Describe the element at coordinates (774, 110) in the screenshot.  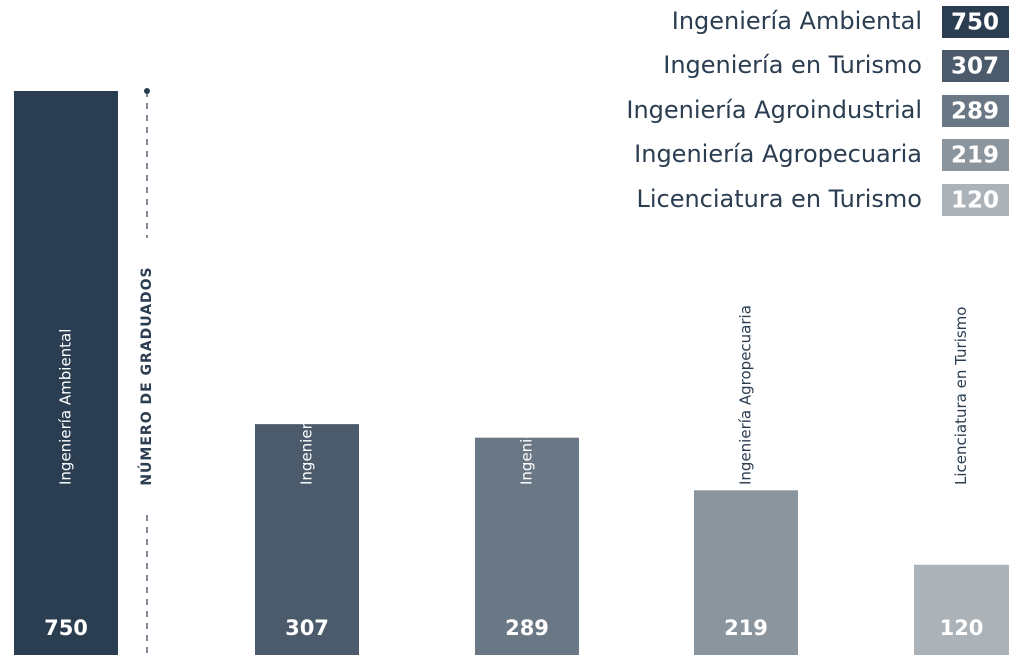
I see `legend-name: Ingeniería Agroindustrial` at that location.